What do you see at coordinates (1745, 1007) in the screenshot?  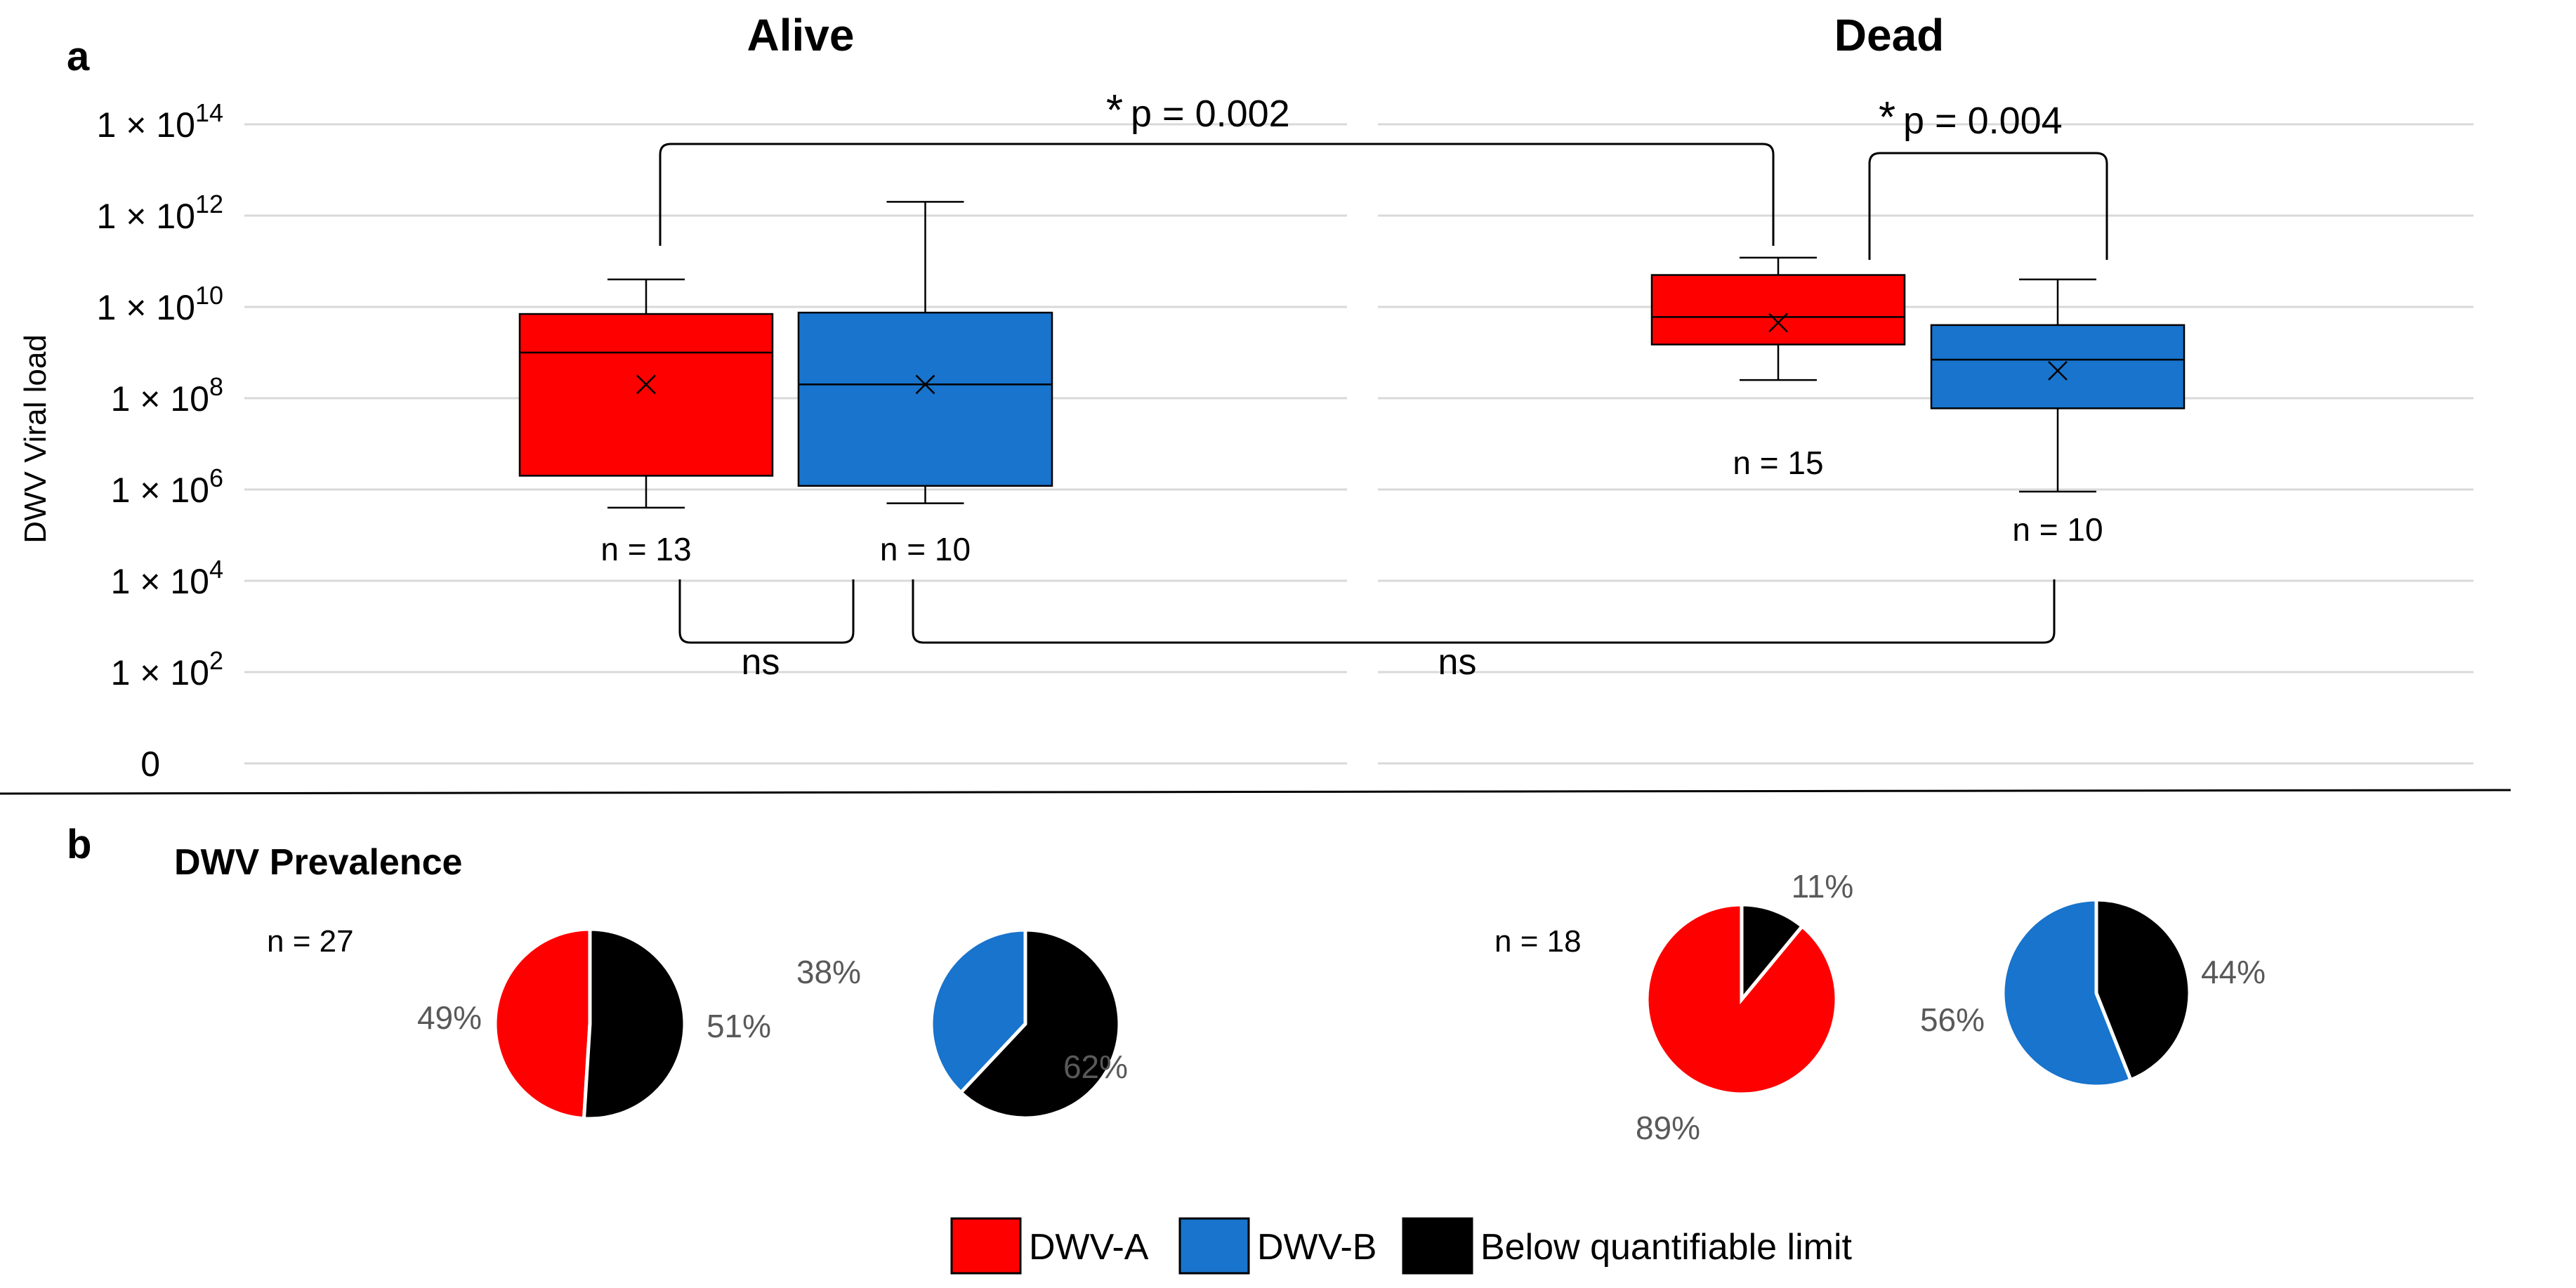 I see `pie-dead-dwv-a: 89% 11%` at bounding box center [1745, 1007].